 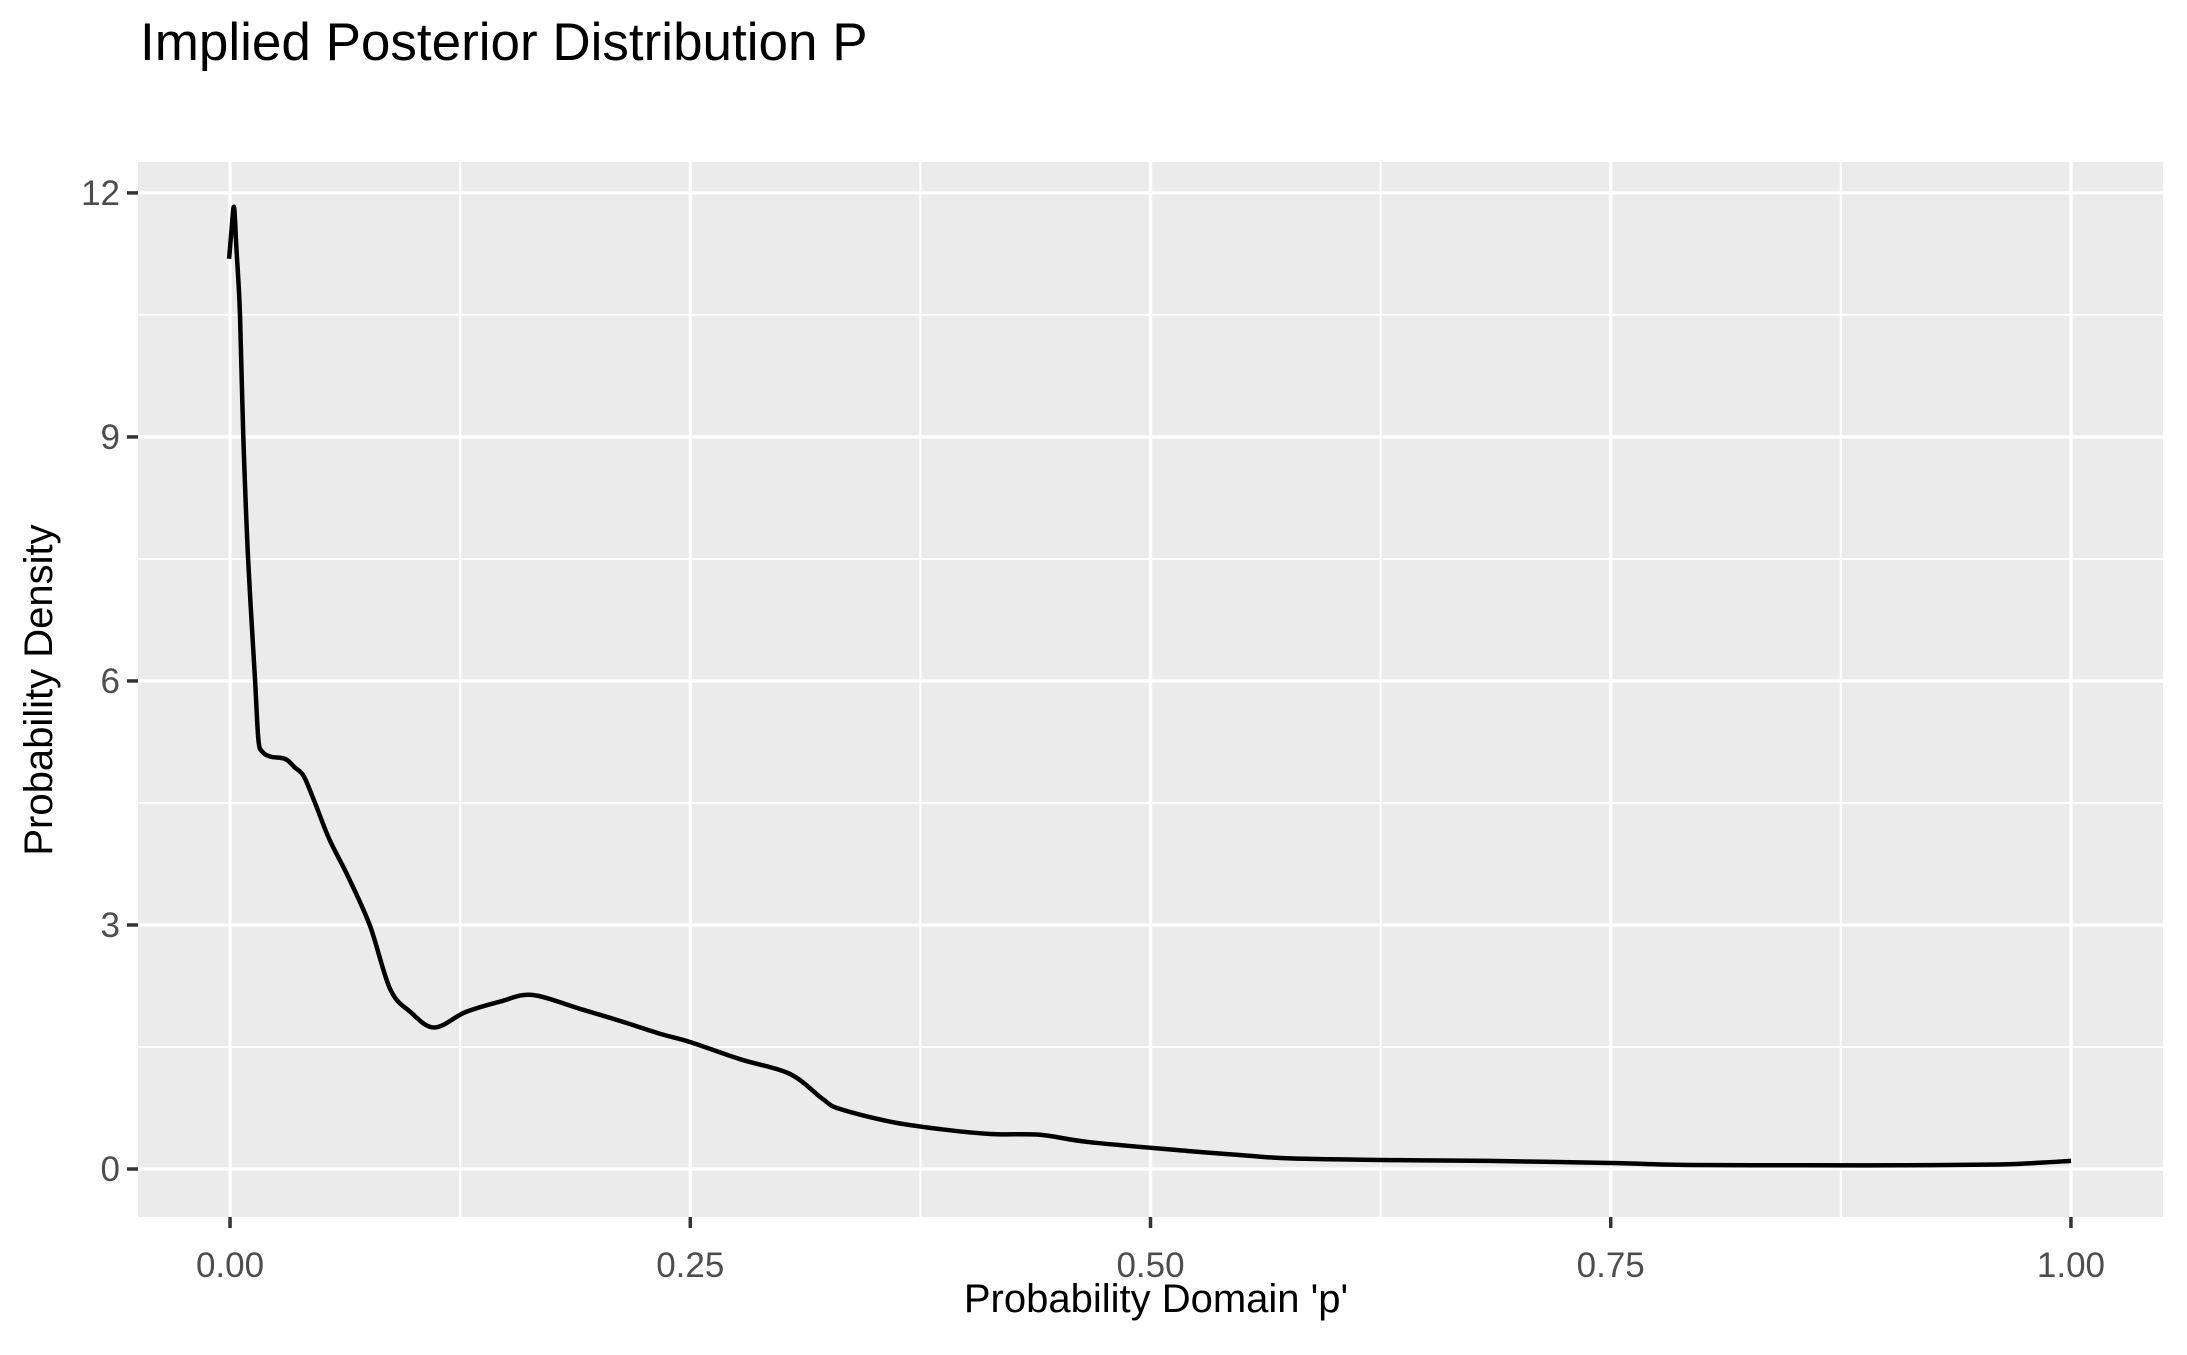 What do you see at coordinates (39, 689) in the screenshot?
I see `y-axis-title: Probability Density` at bounding box center [39, 689].